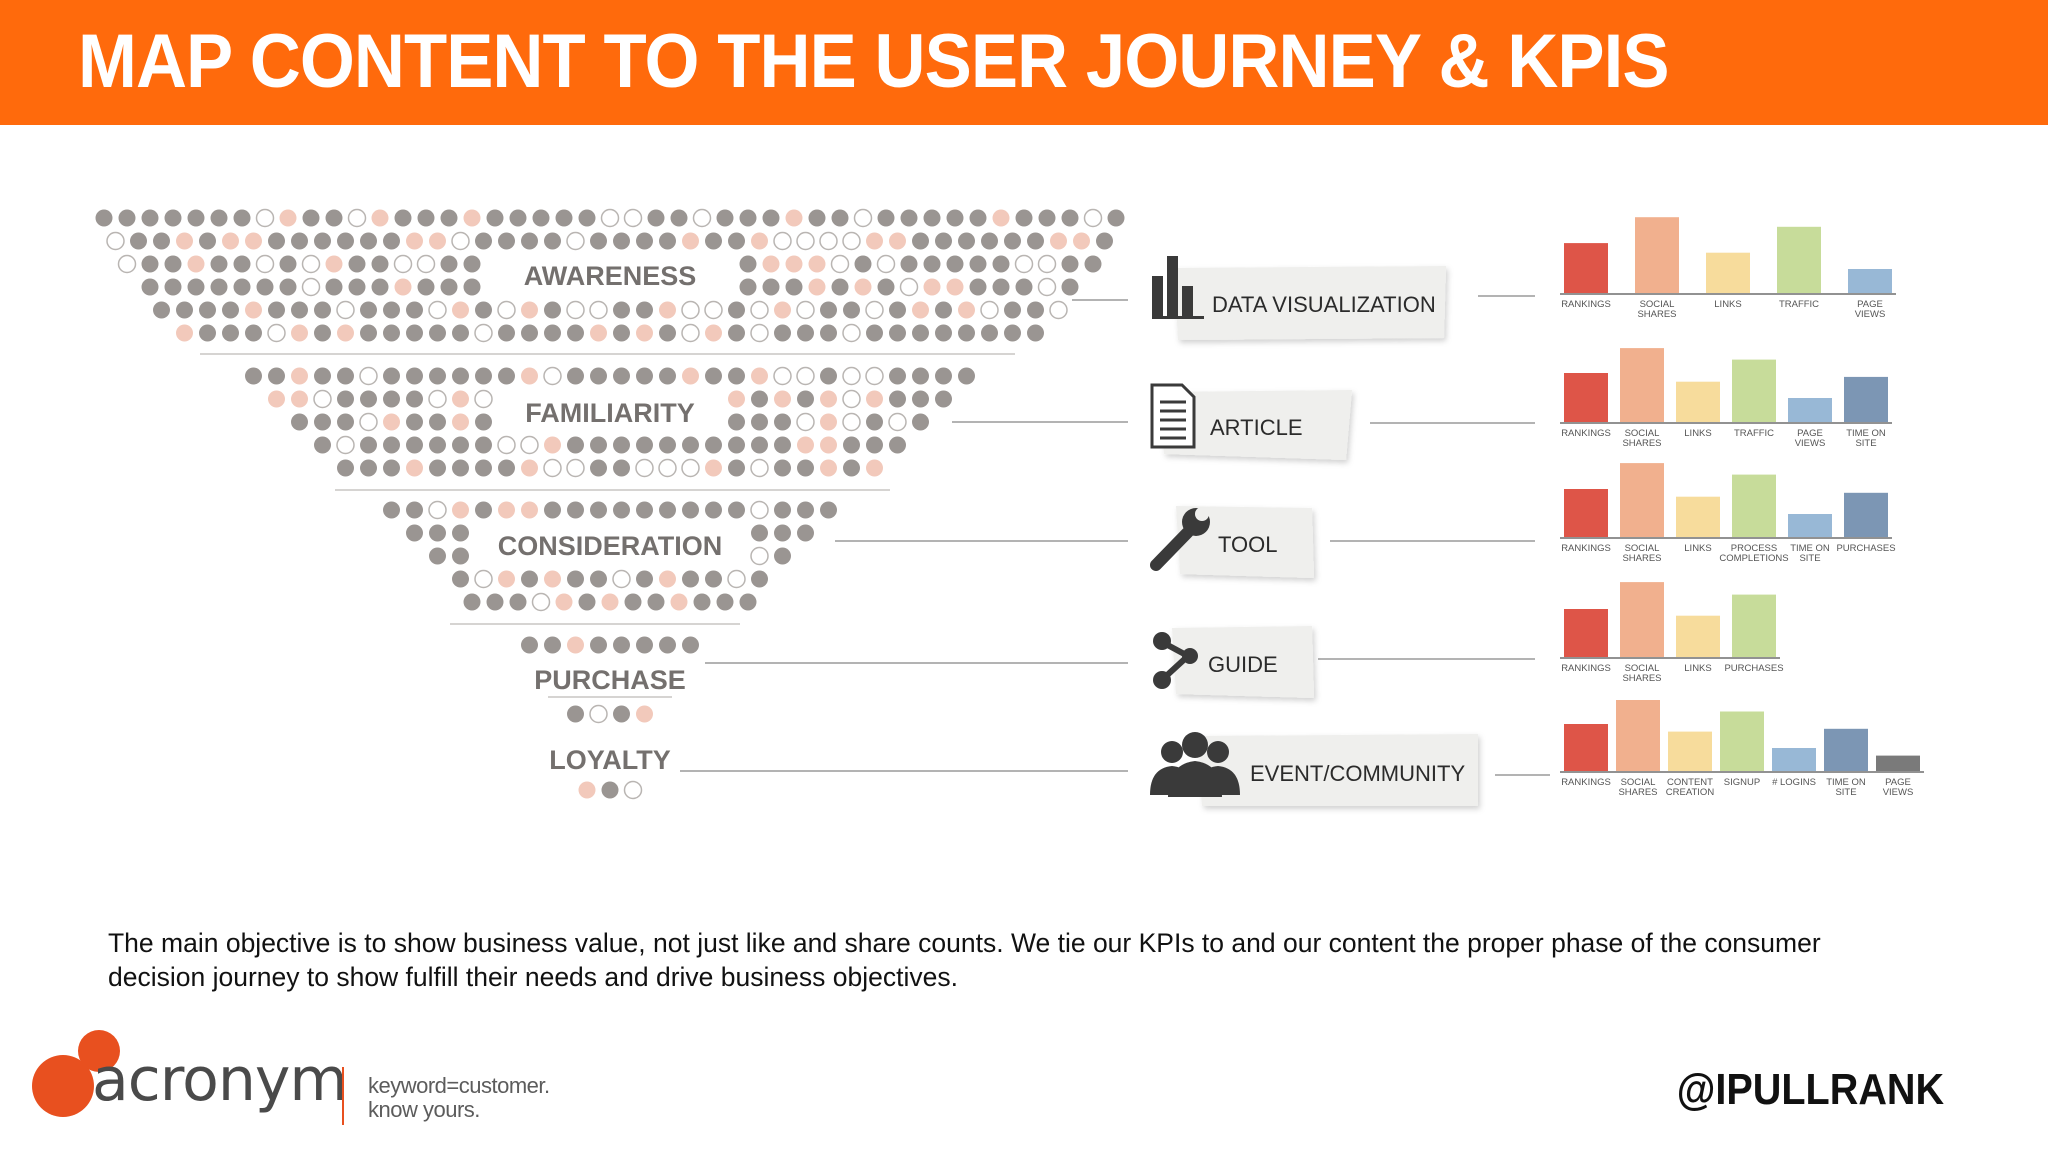 The height and width of the screenshot is (1151, 2048). What do you see at coordinates (1586, 433) in the screenshot?
I see `kpi-bar-label: RANKINGS` at bounding box center [1586, 433].